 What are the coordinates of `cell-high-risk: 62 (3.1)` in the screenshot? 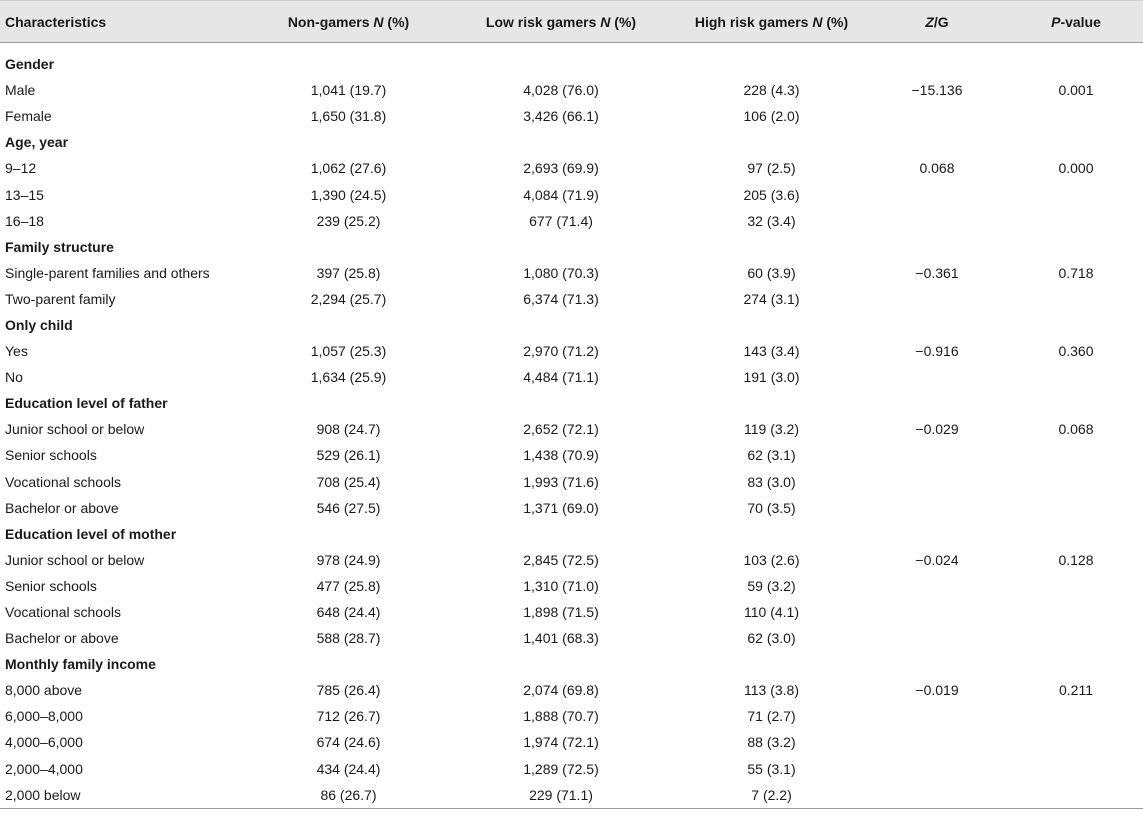 It's located at (771, 455).